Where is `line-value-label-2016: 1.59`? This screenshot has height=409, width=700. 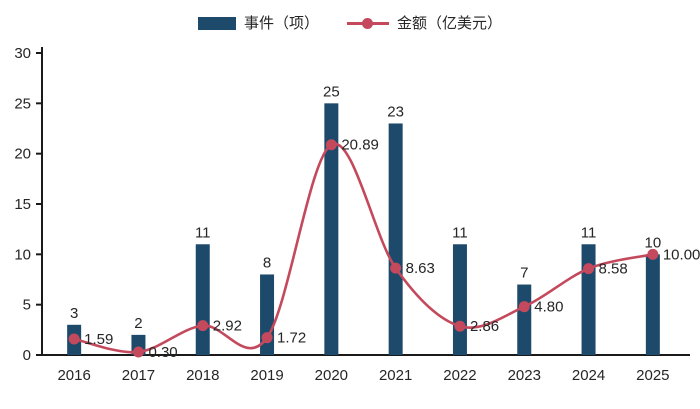 line-value-label-2016: 1.59 is located at coordinates (98, 339).